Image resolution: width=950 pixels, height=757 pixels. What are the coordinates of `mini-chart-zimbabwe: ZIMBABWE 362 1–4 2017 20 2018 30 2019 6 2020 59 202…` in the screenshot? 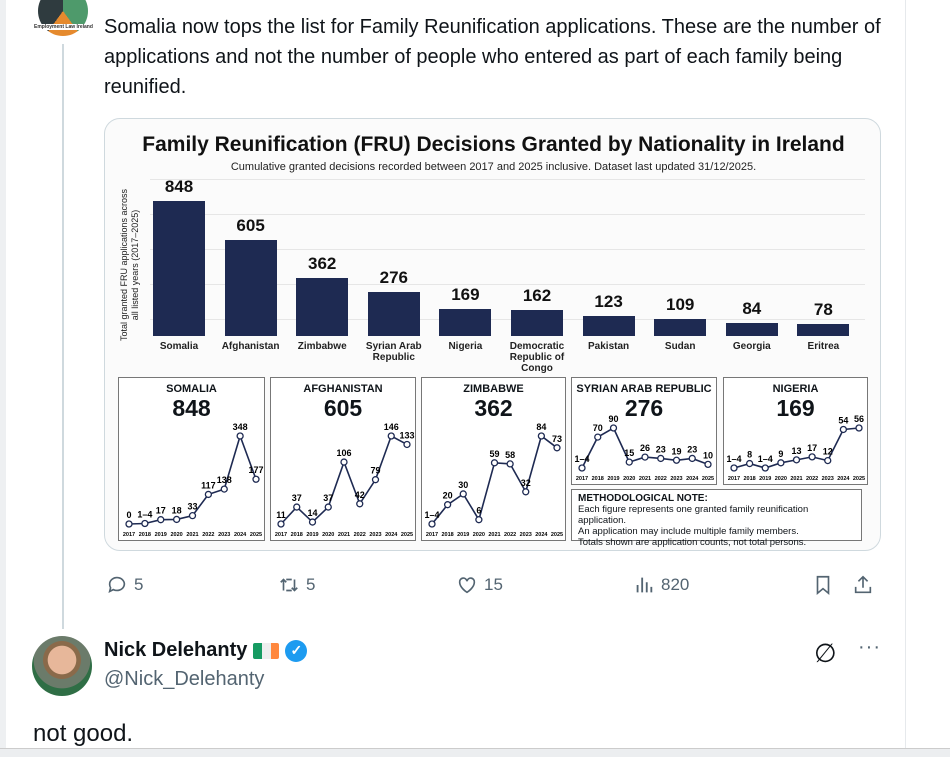 It's located at (493, 459).